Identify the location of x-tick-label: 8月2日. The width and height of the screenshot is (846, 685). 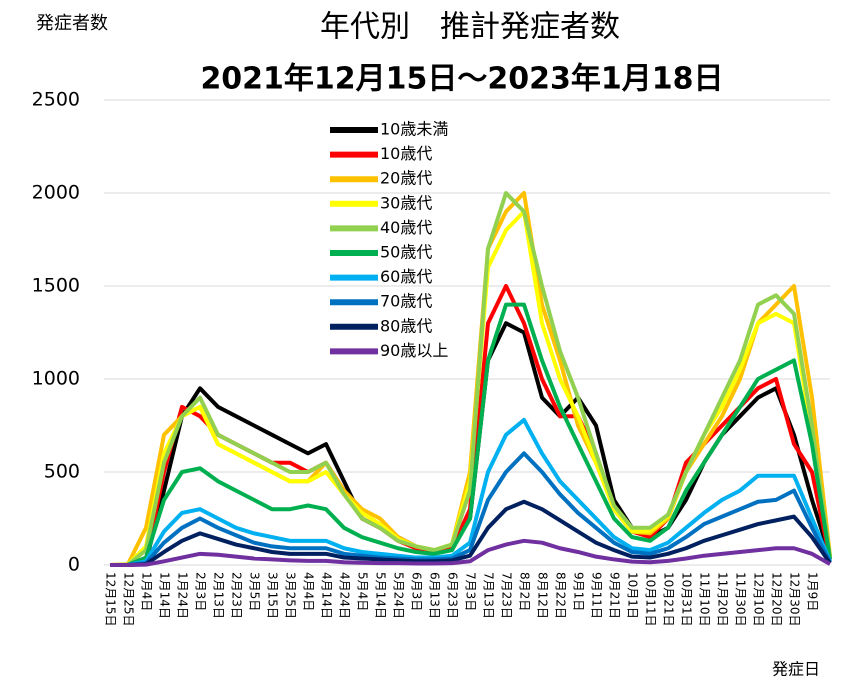
(525, 591).